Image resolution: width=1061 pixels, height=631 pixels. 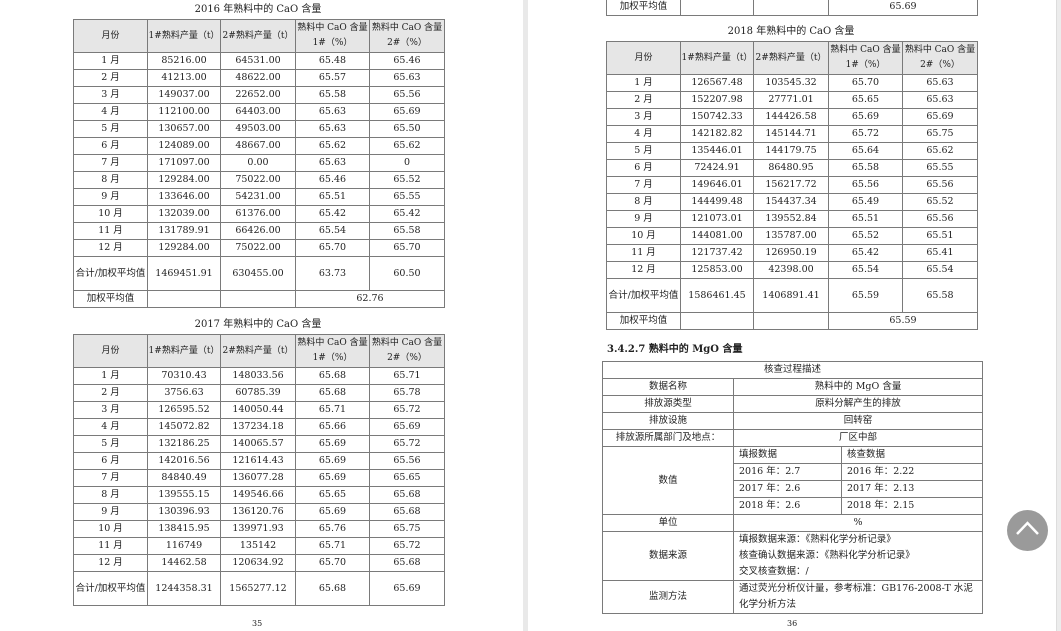 I want to click on row-label: 排放源类型, so click(x=668, y=404).